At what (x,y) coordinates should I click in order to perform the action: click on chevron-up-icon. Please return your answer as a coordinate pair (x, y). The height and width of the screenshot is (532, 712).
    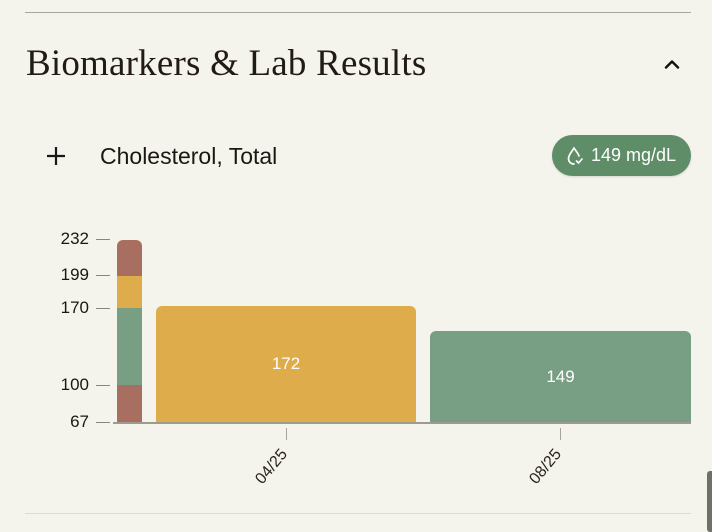
    Looking at the image, I should click on (672, 64).